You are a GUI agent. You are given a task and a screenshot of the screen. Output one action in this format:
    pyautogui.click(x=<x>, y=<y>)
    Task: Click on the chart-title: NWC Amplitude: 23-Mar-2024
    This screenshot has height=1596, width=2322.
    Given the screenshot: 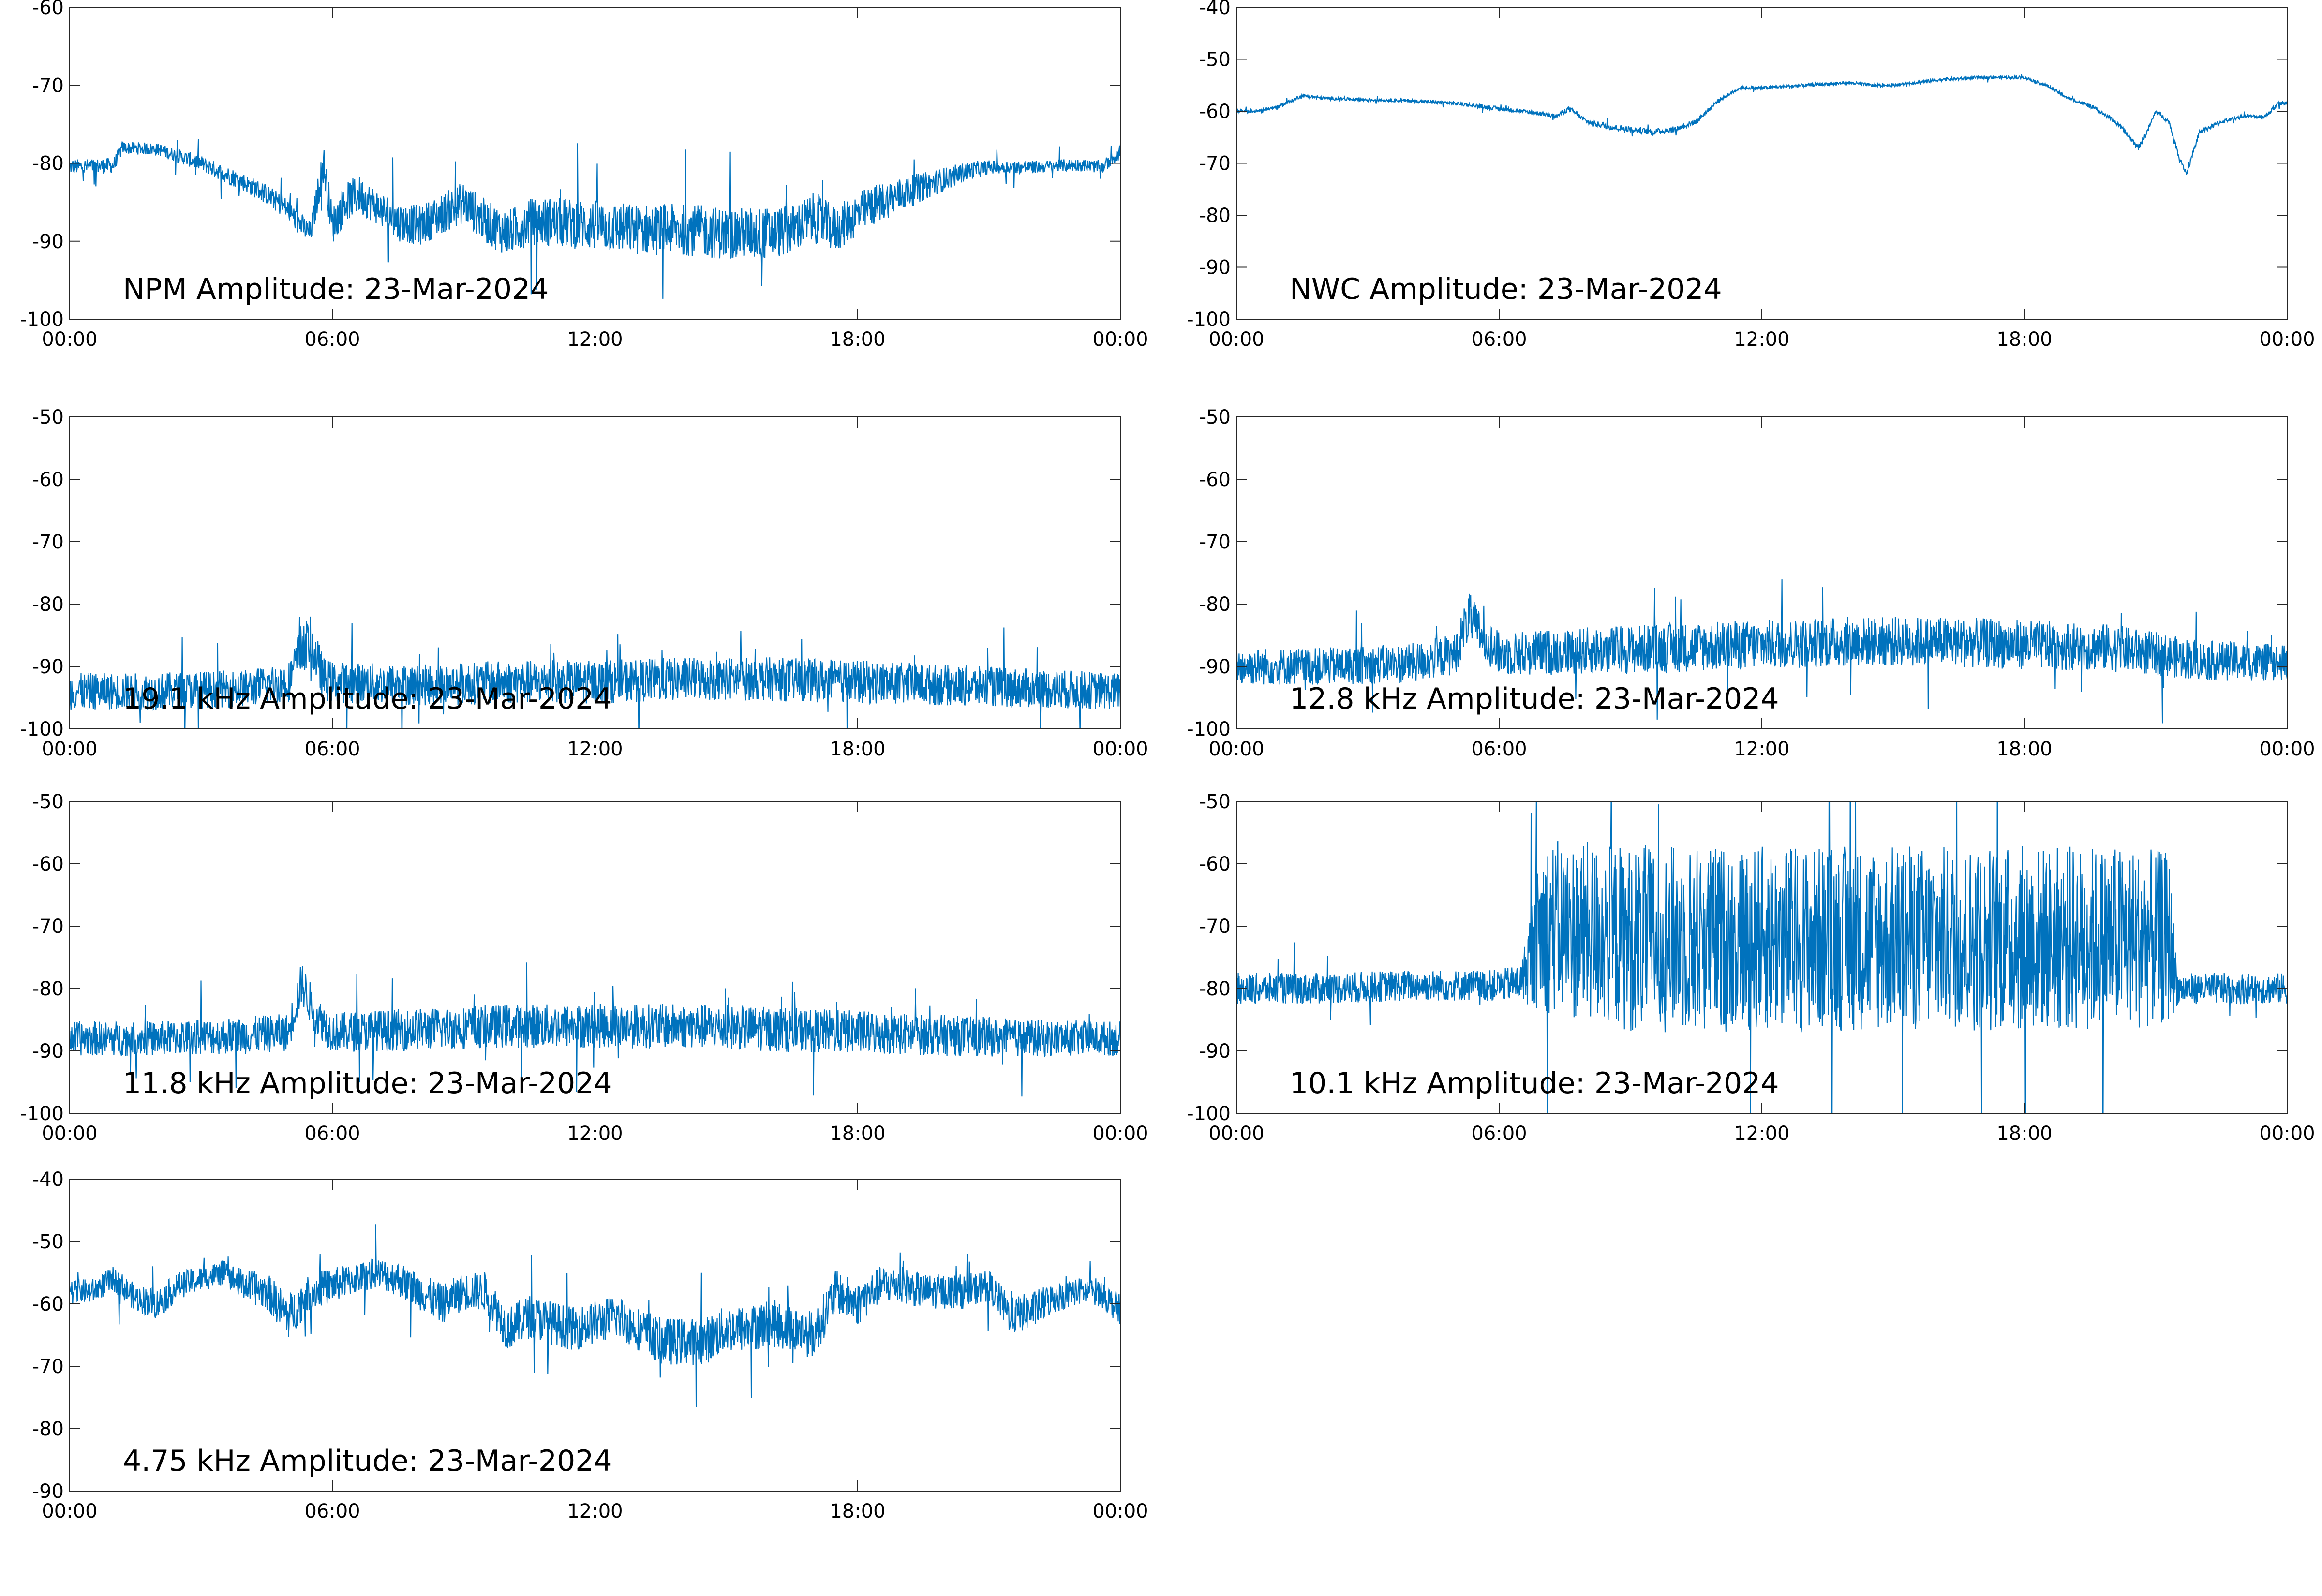 What is the action you would take?
    pyautogui.click(x=1506, y=289)
    